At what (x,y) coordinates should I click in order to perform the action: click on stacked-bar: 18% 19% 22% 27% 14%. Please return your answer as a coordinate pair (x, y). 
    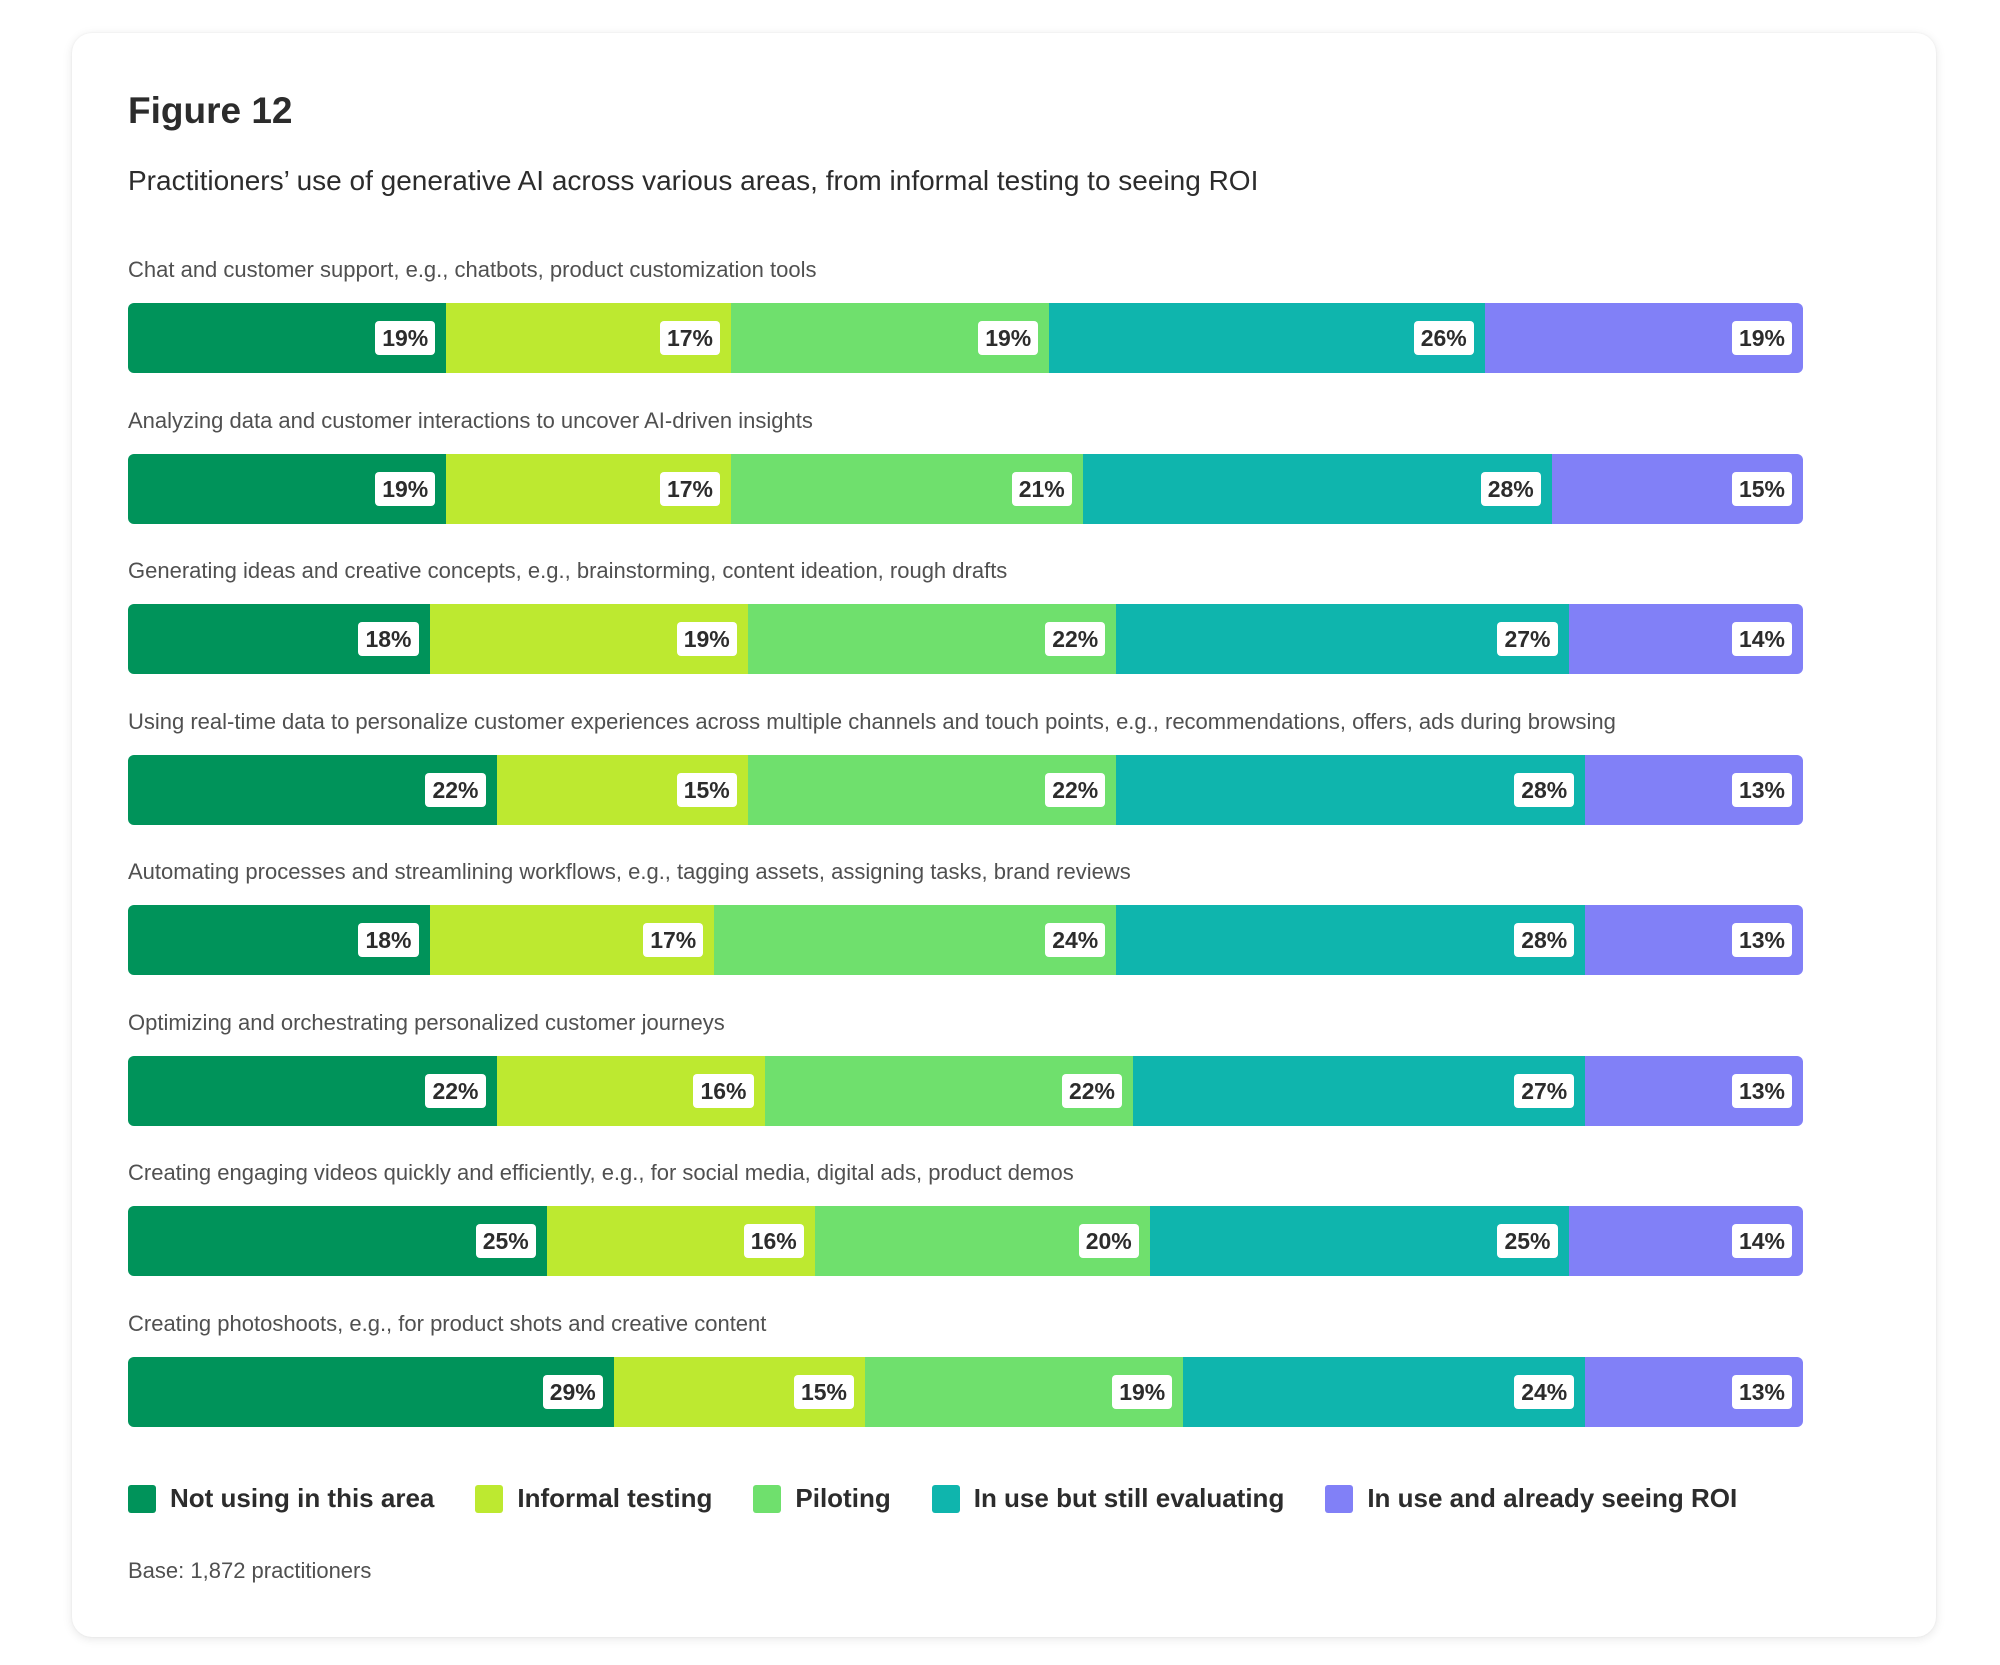
    Looking at the image, I should click on (965, 639).